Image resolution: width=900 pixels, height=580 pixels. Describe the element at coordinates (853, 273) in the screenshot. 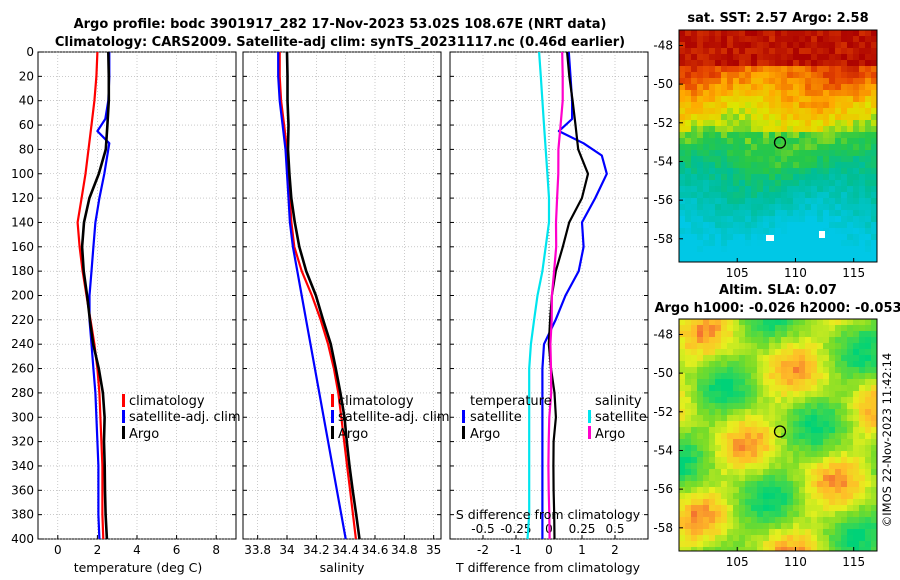

I see `map-x-tick-label: 115` at that location.